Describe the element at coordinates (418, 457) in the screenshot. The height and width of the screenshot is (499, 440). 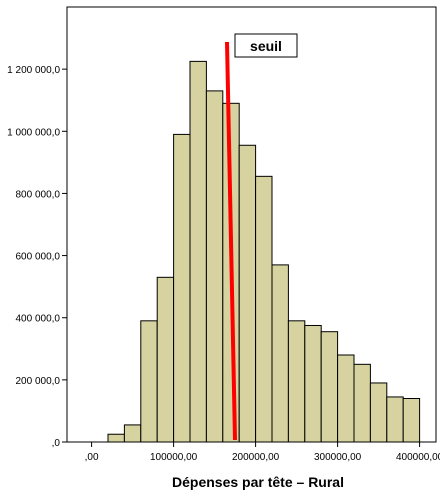
I see `x-tick-label: 400000,00` at that location.